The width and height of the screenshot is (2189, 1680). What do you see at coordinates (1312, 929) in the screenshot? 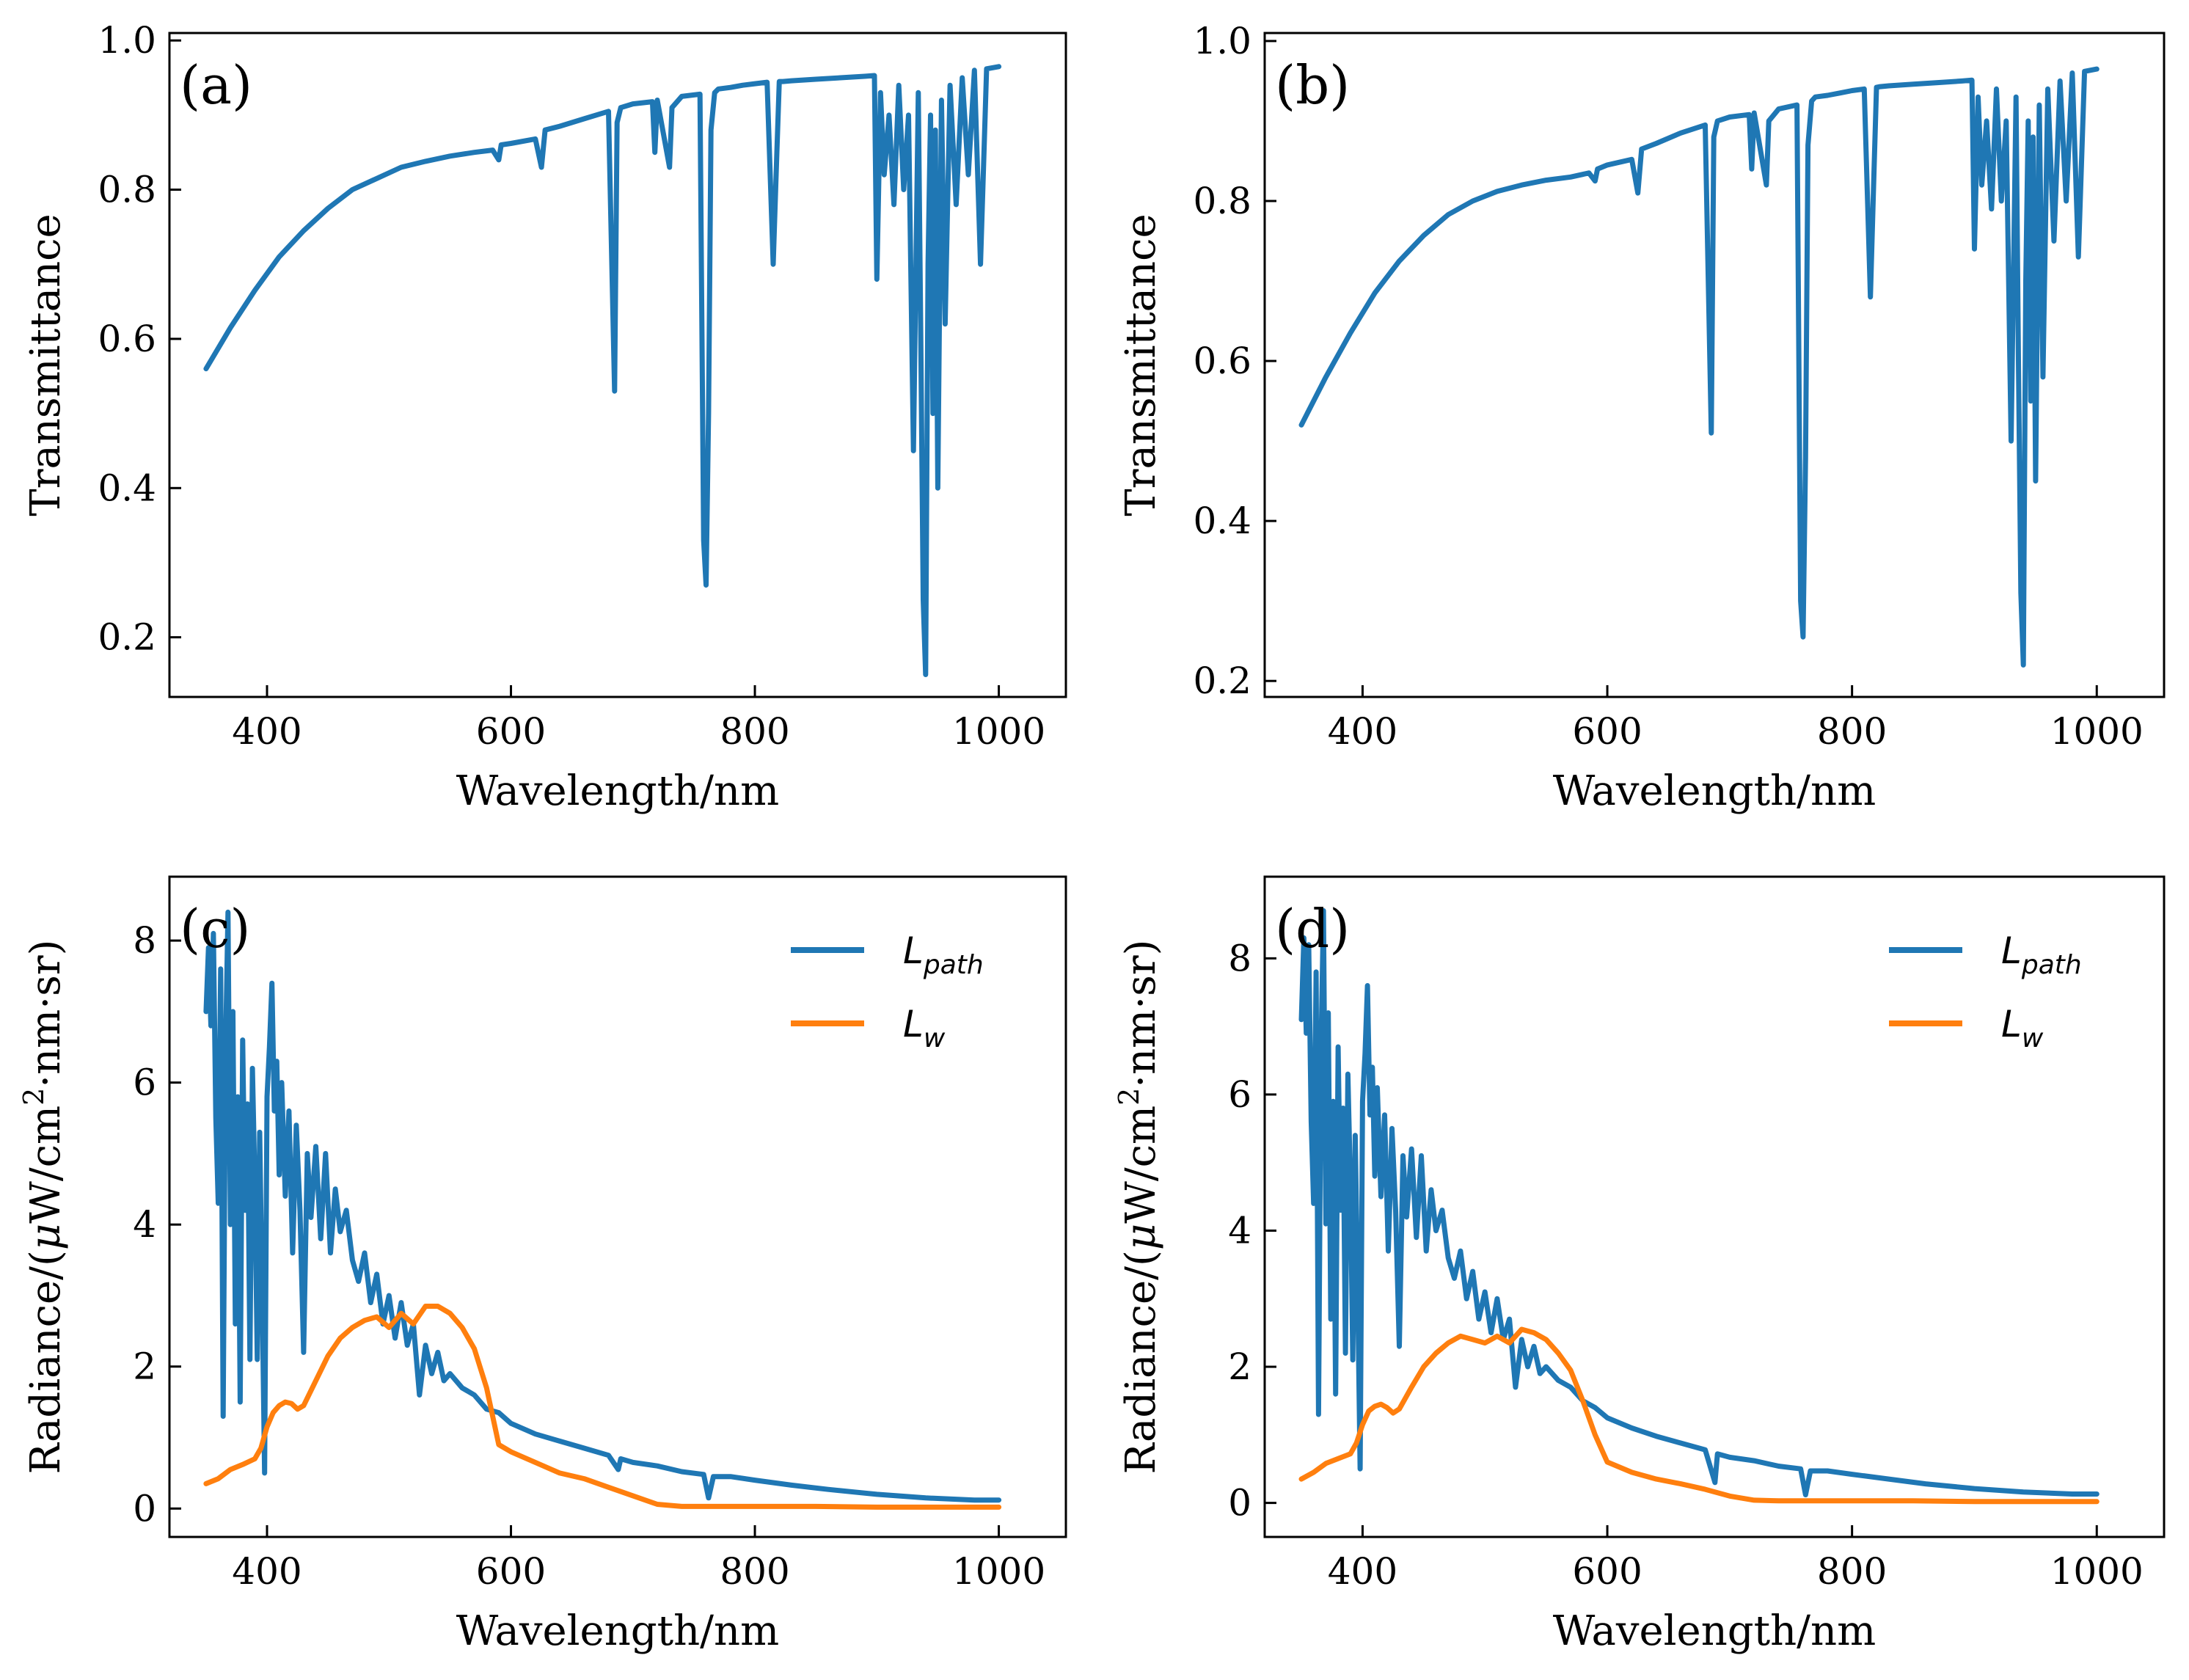
I see `panel-label: (d)` at bounding box center [1312, 929].